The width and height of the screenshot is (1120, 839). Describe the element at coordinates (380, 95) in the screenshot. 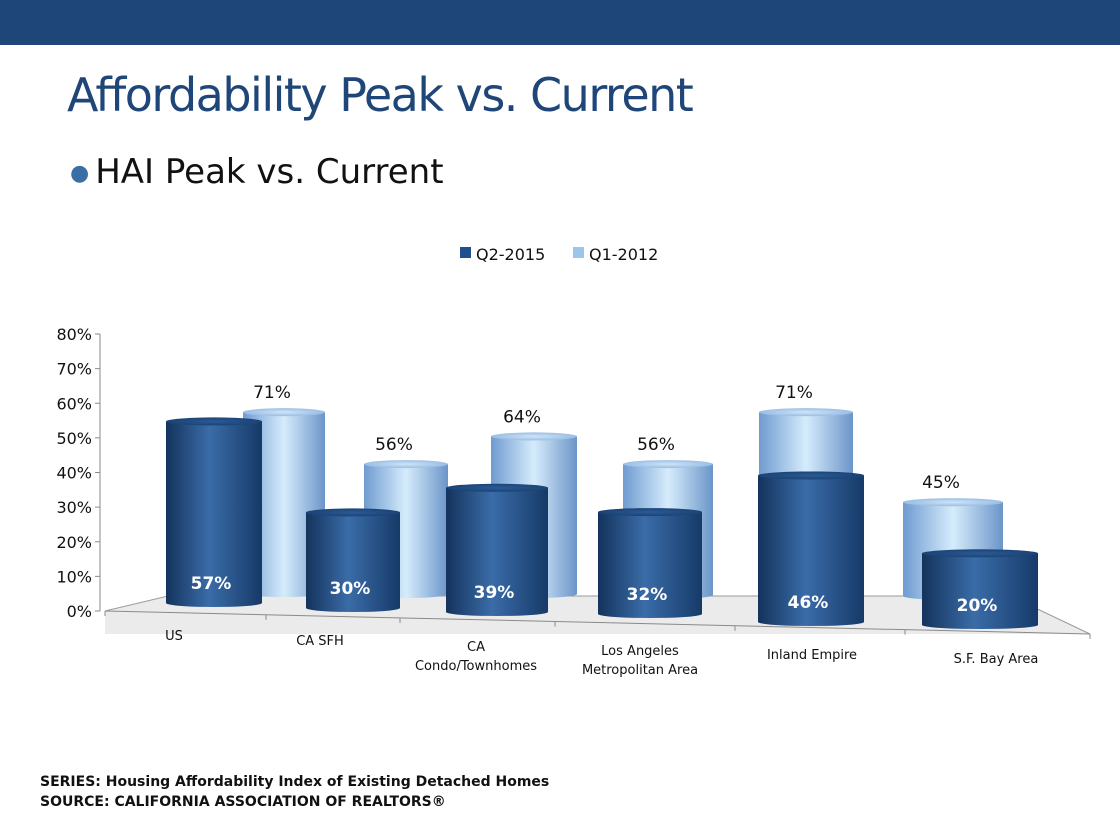

I see `slide-title: Affordability Peak vs. Current` at that location.